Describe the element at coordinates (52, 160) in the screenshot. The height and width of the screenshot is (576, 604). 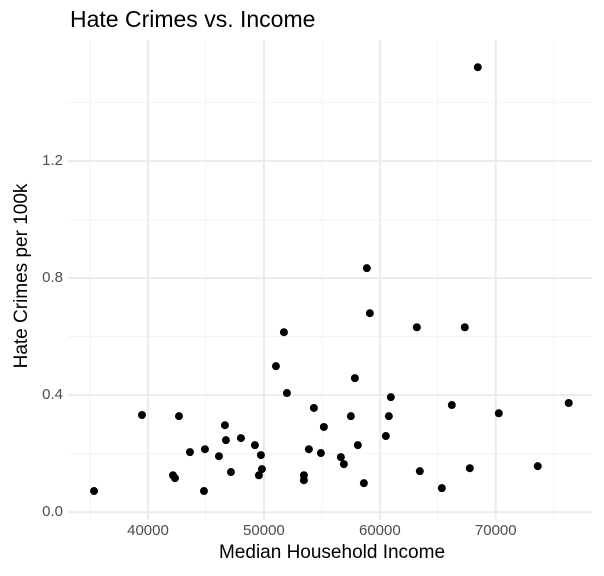
I see `y-tick-label: 1.2` at that location.